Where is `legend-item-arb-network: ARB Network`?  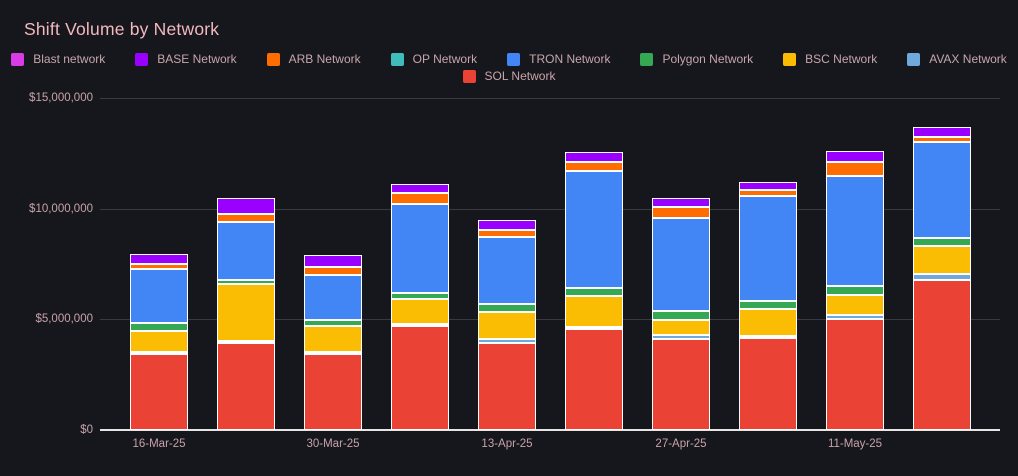 legend-item-arb-network: ARB Network is located at coordinates (313, 59).